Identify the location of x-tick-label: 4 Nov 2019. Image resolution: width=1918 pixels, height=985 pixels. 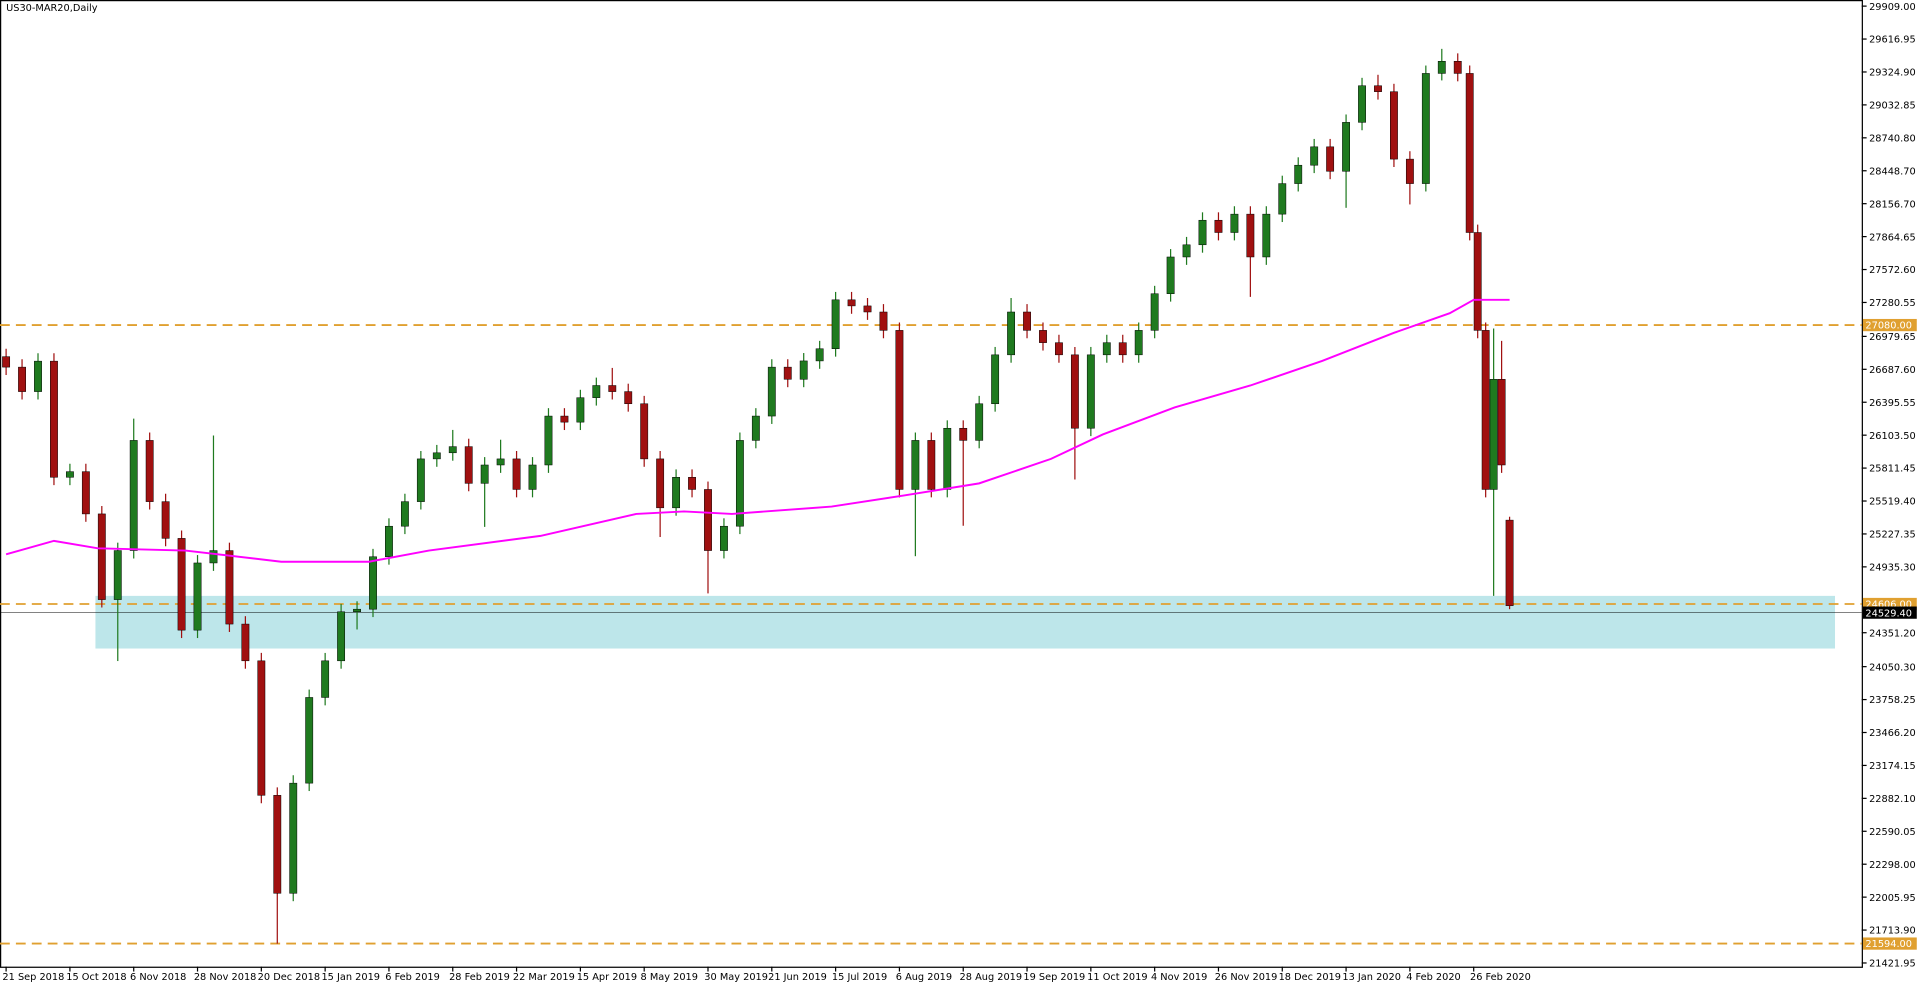
(1179, 977).